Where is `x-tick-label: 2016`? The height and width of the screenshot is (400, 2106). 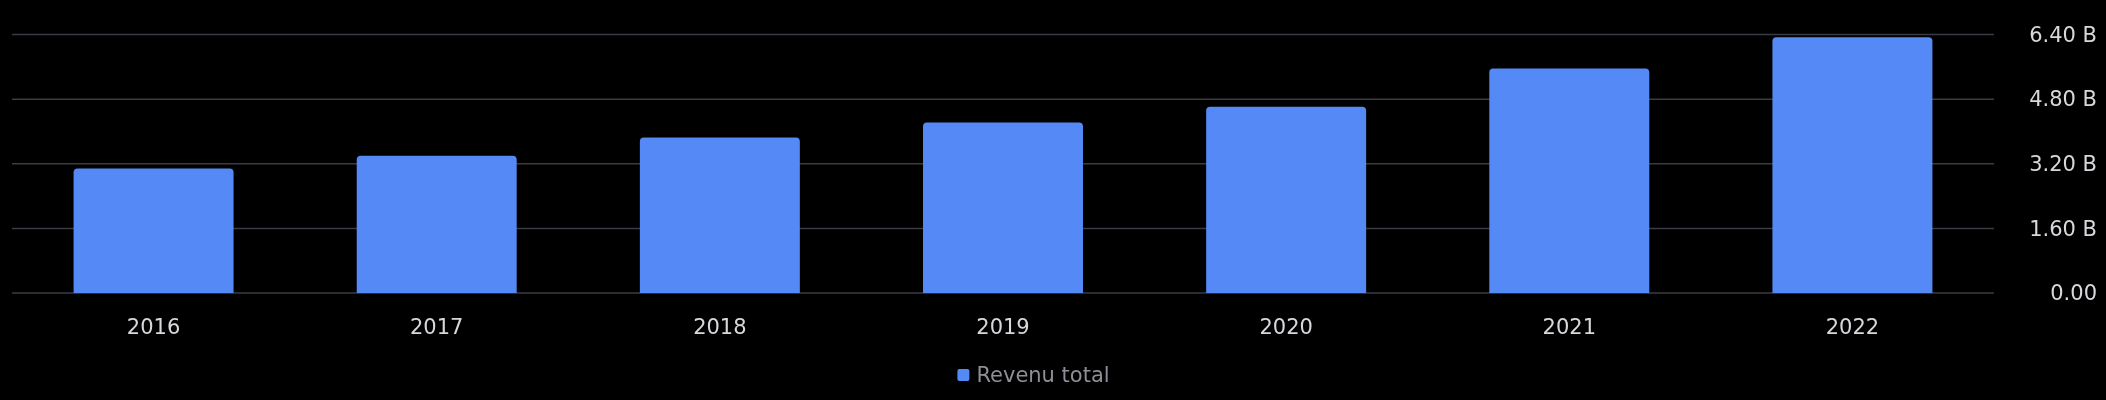
x-tick-label: 2016 is located at coordinates (153, 327).